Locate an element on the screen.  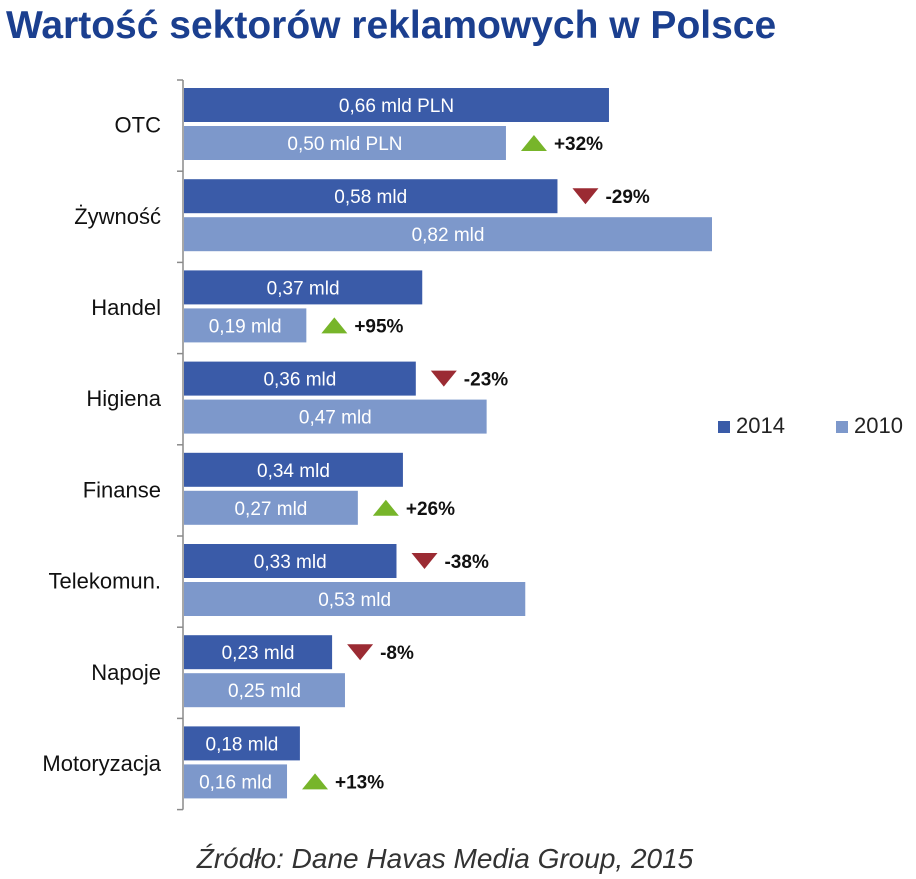
category-label: Telekomun. is located at coordinates (104, 581).